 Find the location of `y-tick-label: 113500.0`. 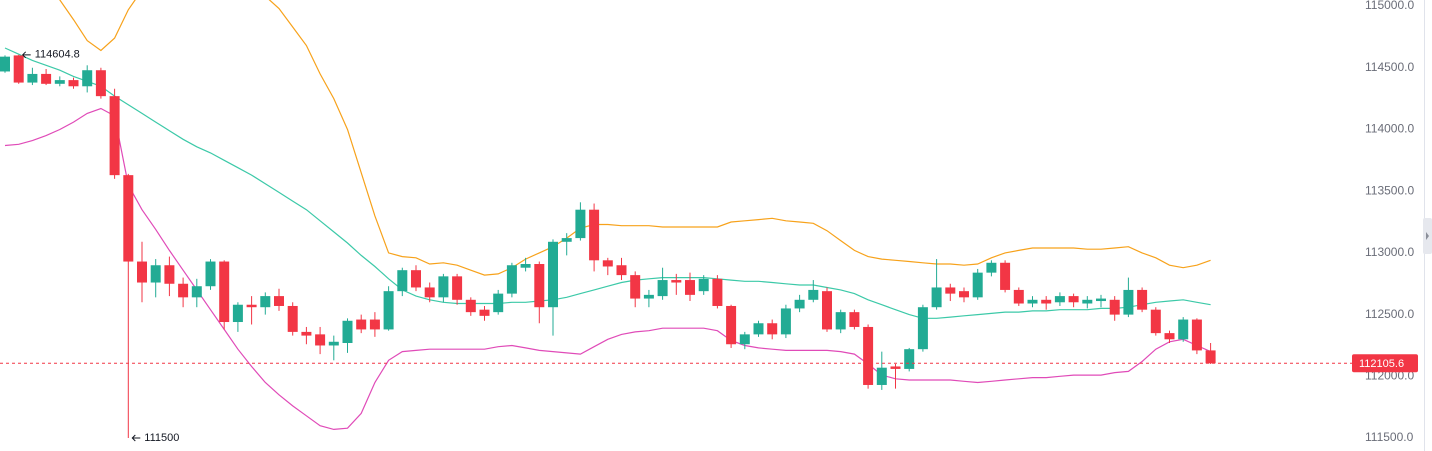

y-tick-label: 113500.0 is located at coordinates (1389, 190).